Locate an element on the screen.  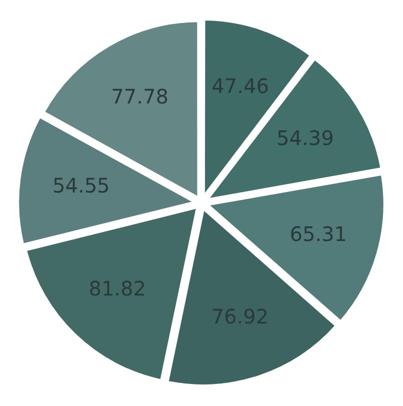
data-label: 77.78 is located at coordinates (139, 96).